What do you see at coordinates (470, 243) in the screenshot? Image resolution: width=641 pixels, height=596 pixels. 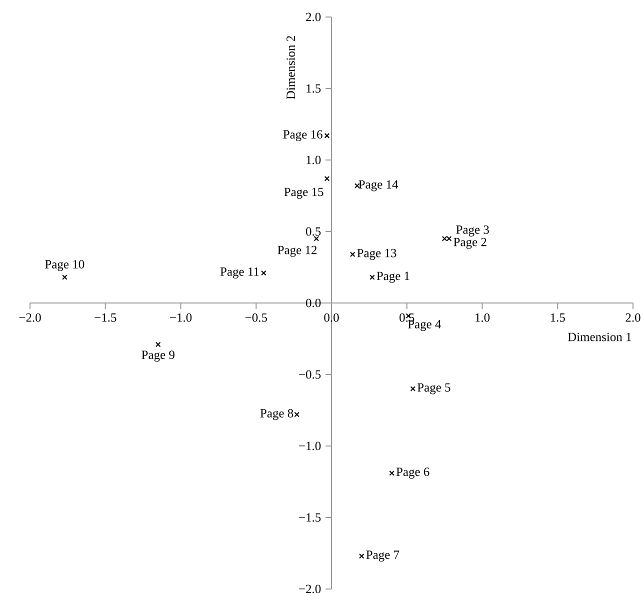 I see `annotation: Page 2` at bounding box center [470, 243].